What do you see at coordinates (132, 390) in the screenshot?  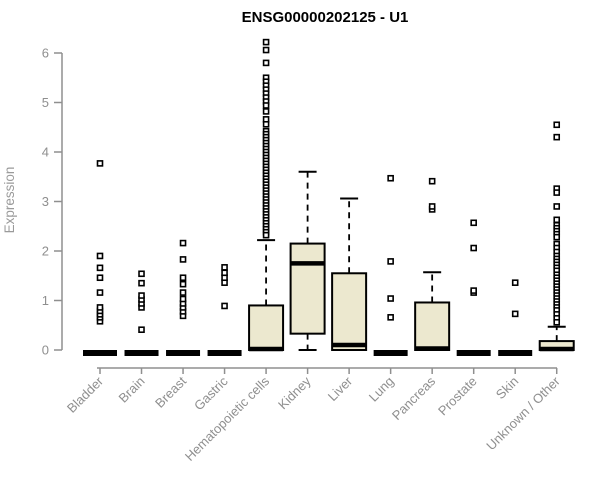 I see `x-tick-label-brain: Brain` at bounding box center [132, 390].